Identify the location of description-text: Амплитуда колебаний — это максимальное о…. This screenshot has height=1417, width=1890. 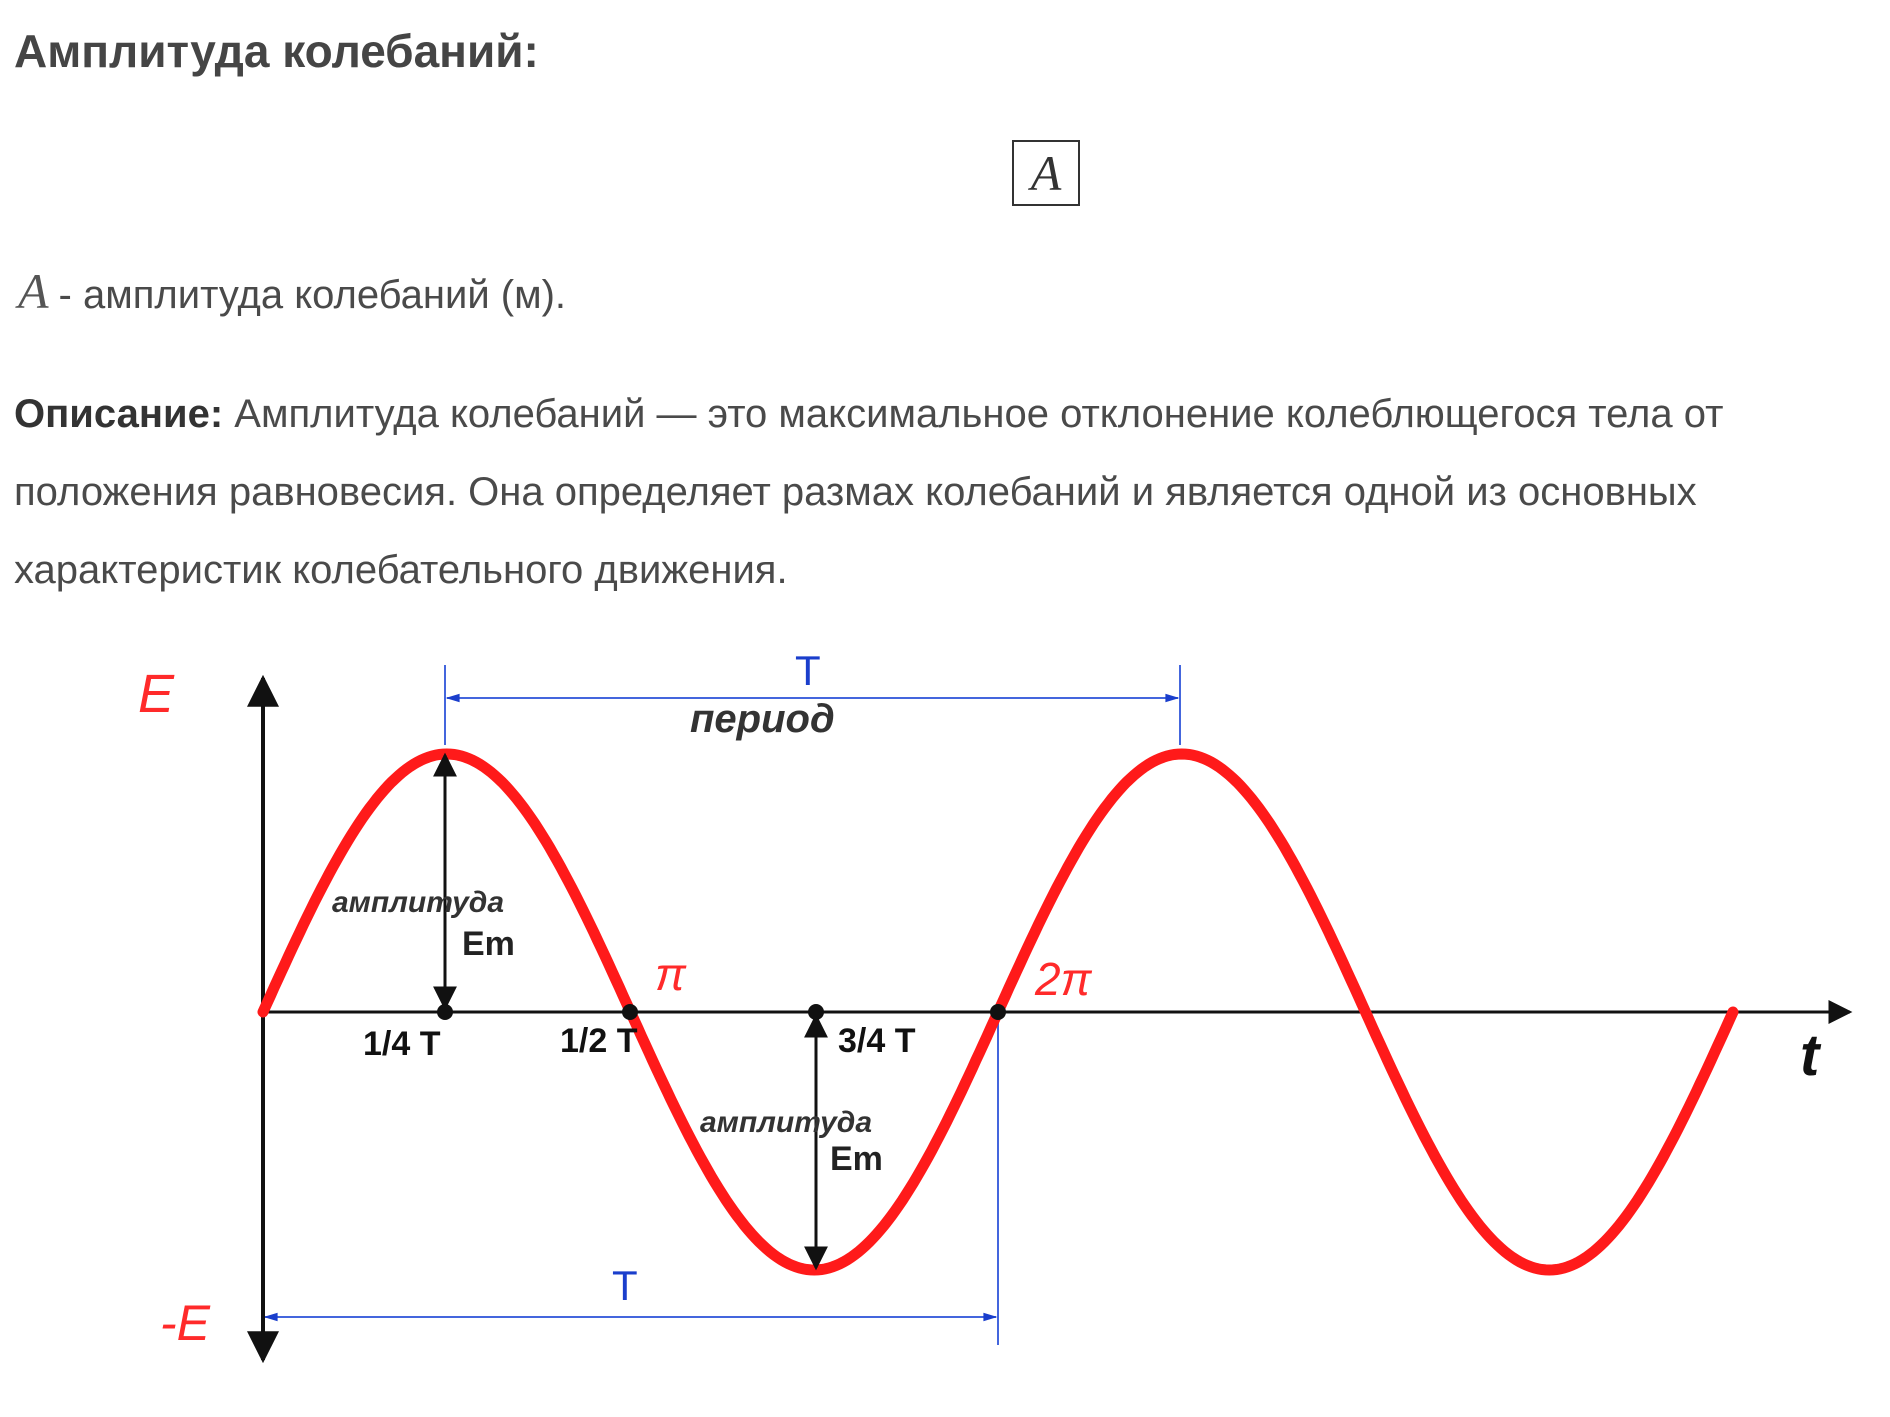
(869, 492).